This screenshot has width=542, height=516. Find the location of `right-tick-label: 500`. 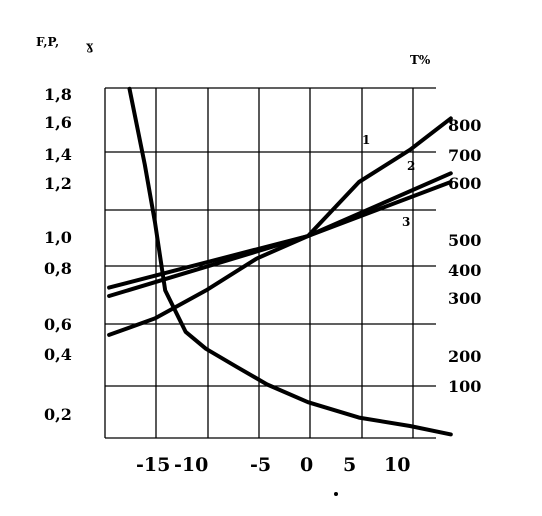

right-tick-label: 500 is located at coordinates (464, 240).